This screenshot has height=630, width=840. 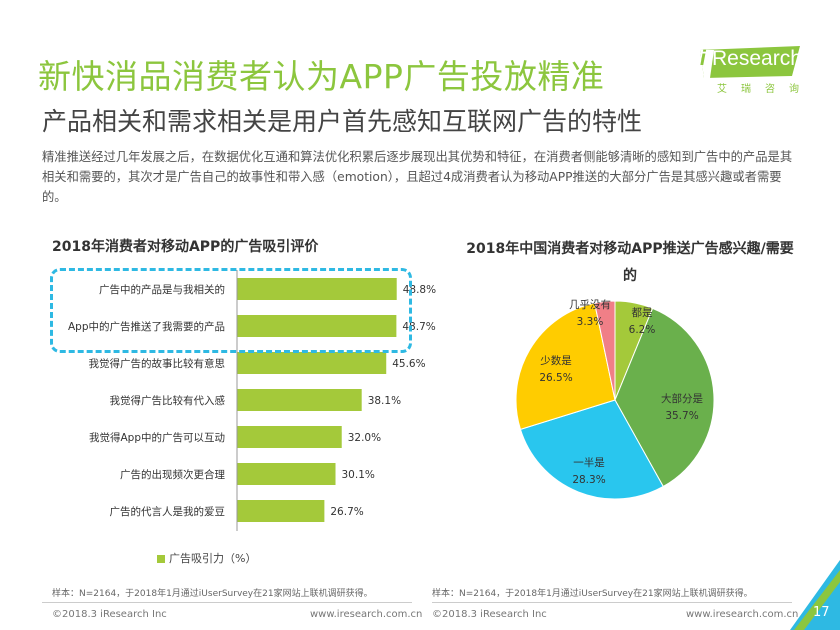 I want to click on logo-text: Research, so click(x=757, y=58).